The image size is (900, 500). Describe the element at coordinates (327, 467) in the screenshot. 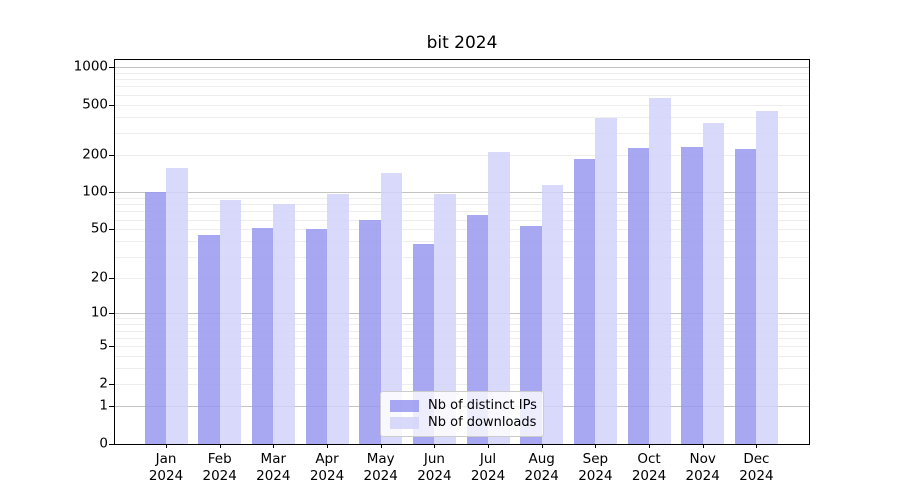

I see `x-tick-label-apr: Apr 2024` at that location.